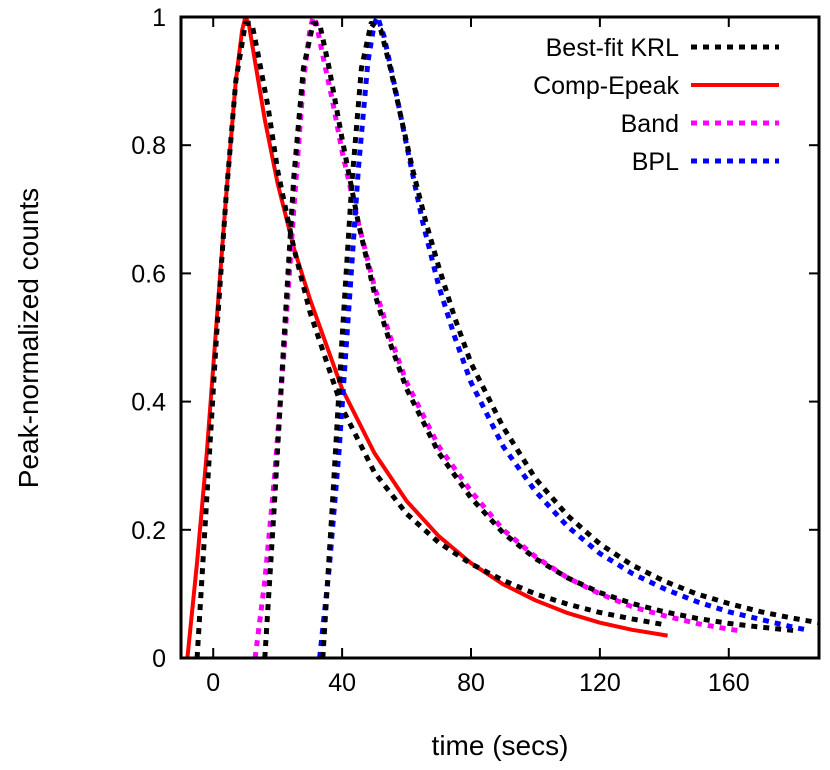 This screenshot has height=770, width=830. What do you see at coordinates (655, 162) in the screenshot?
I see `legend-label: BPL` at bounding box center [655, 162].